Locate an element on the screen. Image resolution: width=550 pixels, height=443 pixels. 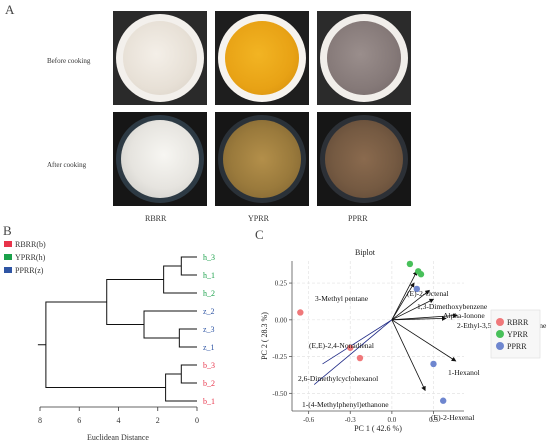
biplot-loading-label: 1,3-Dimethoxybenzene is located at coordinates (452, 306).